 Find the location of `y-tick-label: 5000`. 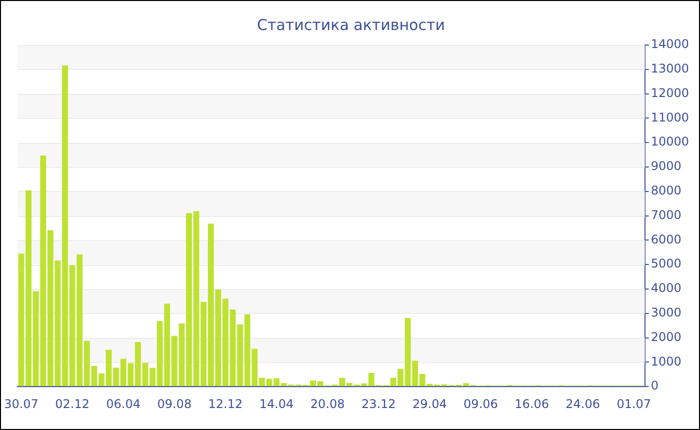

y-tick-label: 5000 is located at coordinates (666, 263).